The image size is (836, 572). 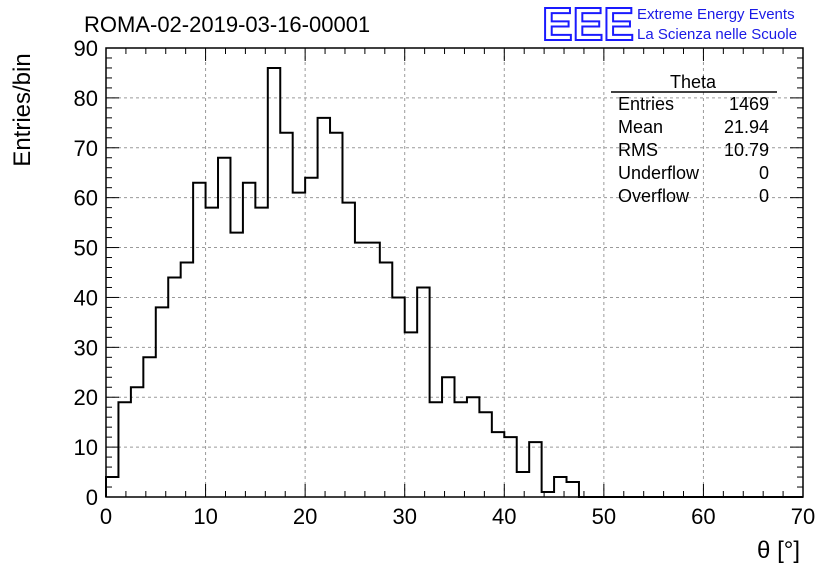 What do you see at coordinates (86, 397) in the screenshot?
I see `y-tick-label: 20` at bounding box center [86, 397].